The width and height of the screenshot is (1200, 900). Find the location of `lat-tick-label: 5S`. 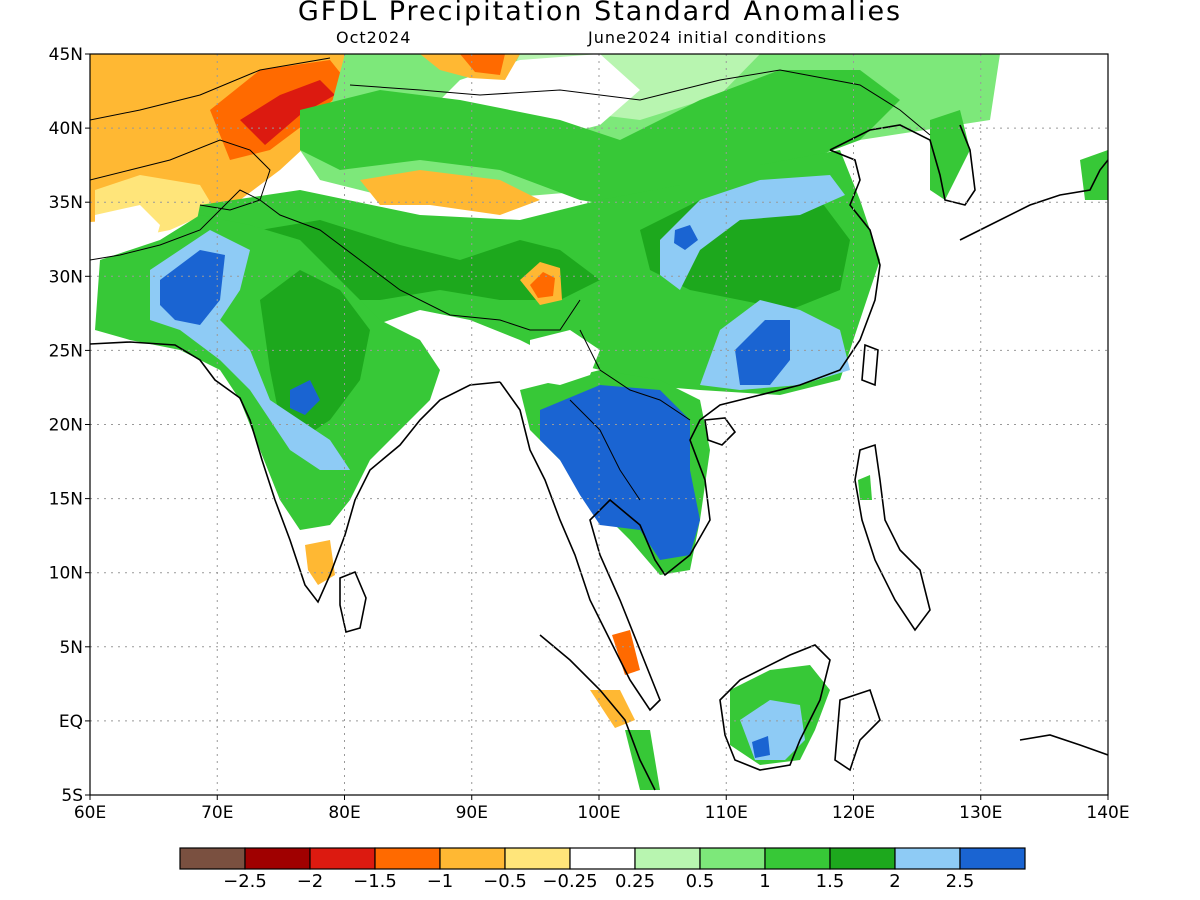

lat-tick-label: 5S is located at coordinates (72, 796).